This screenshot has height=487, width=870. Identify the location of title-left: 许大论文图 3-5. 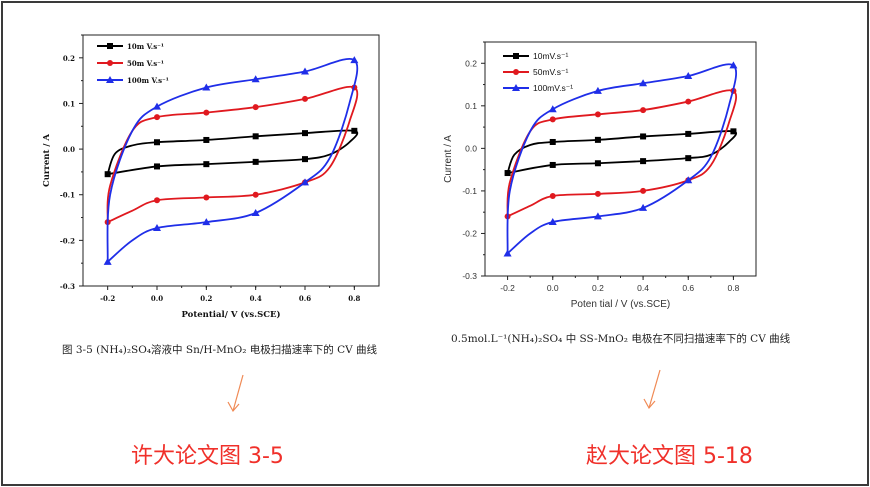
(207, 456).